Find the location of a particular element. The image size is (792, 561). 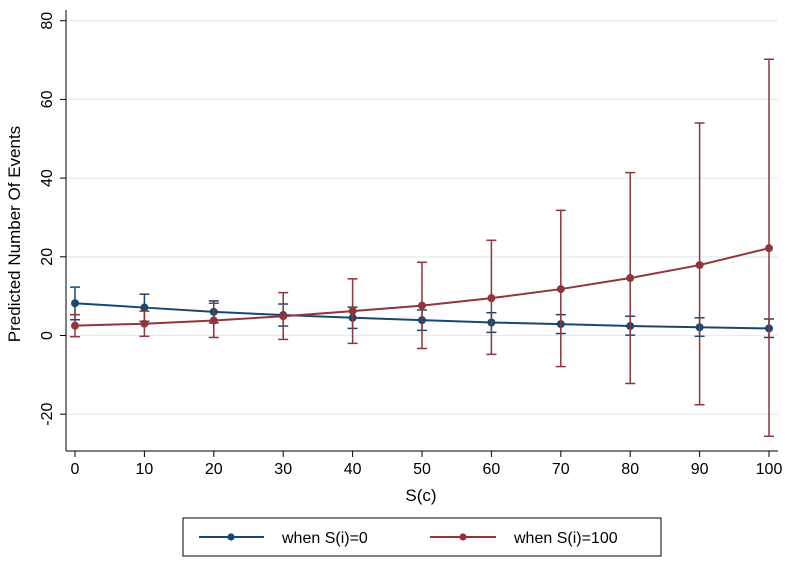

y-tick-label: -20 is located at coordinates (47, 414).